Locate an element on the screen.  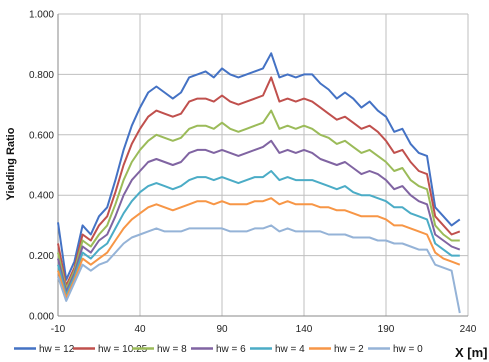
y-tick-label: 1.000 is located at coordinates (41, 15).